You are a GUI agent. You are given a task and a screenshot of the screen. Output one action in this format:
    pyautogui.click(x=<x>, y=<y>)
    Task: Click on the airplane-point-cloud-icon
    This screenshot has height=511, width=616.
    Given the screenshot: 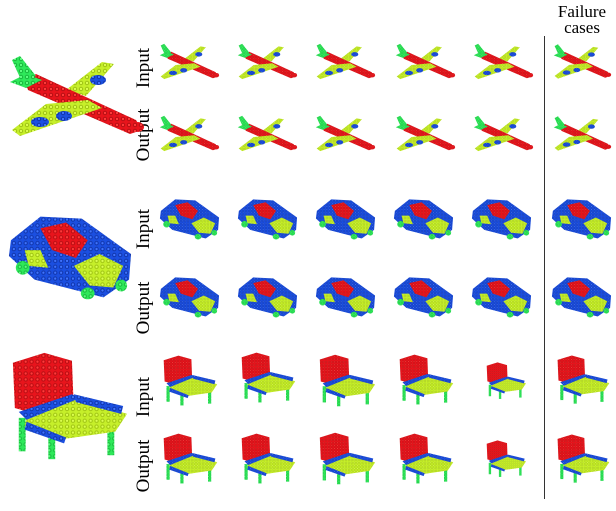 What is the action you would take?
    pyautogui.click(x=77, y=96)
    